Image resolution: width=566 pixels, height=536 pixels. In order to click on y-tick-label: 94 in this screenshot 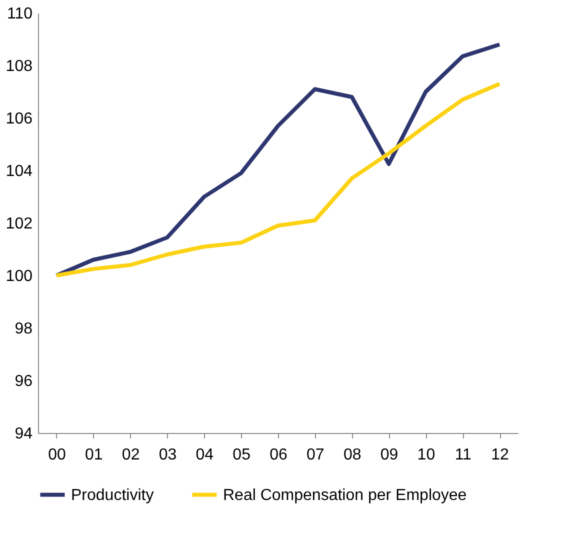, I will do `click(23, 434)`.